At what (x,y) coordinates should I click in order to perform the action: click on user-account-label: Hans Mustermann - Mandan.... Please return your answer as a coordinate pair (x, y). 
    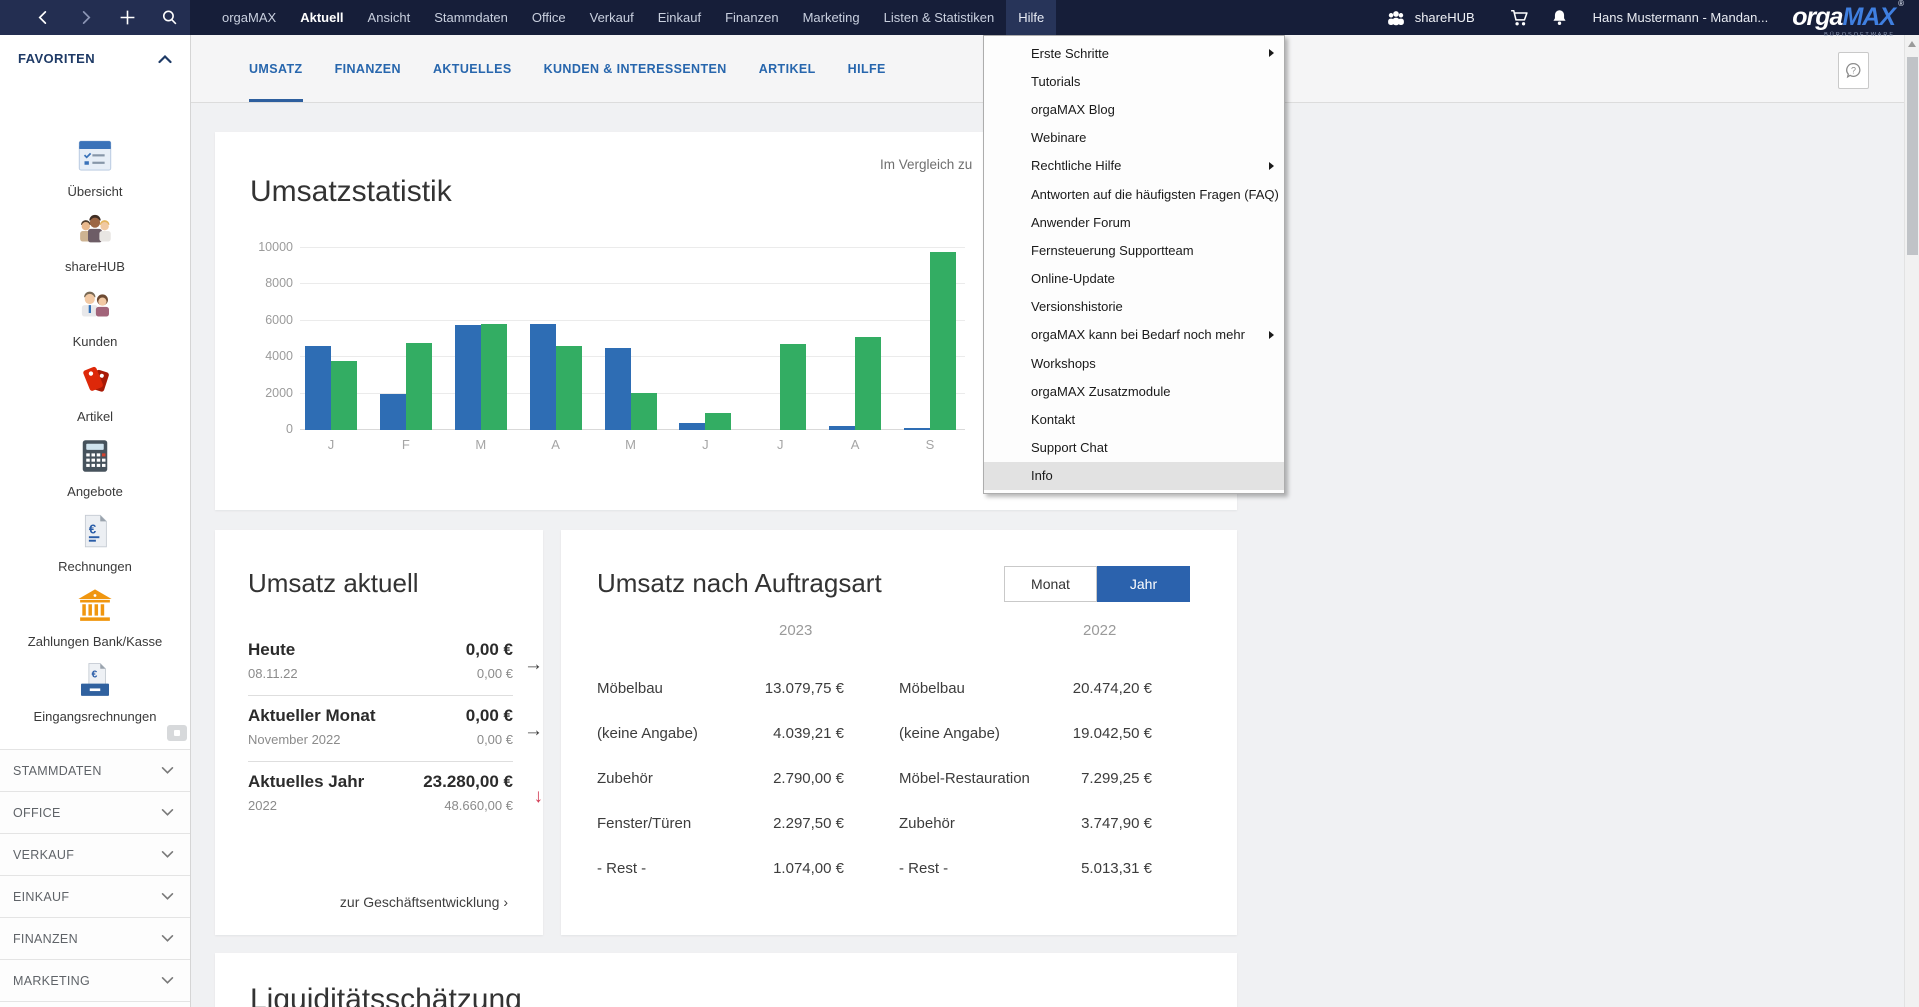
    Looking at the image, I should click on (1680, 17).